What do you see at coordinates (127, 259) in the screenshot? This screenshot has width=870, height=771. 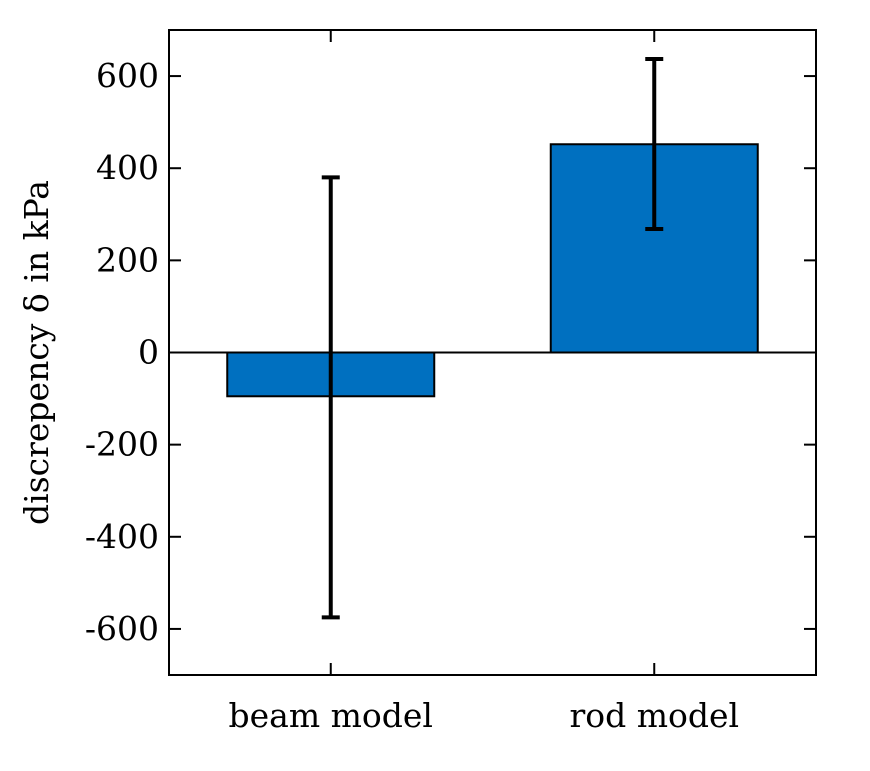 I see `y-tick-label: 200` at bounding box center [127, 259].